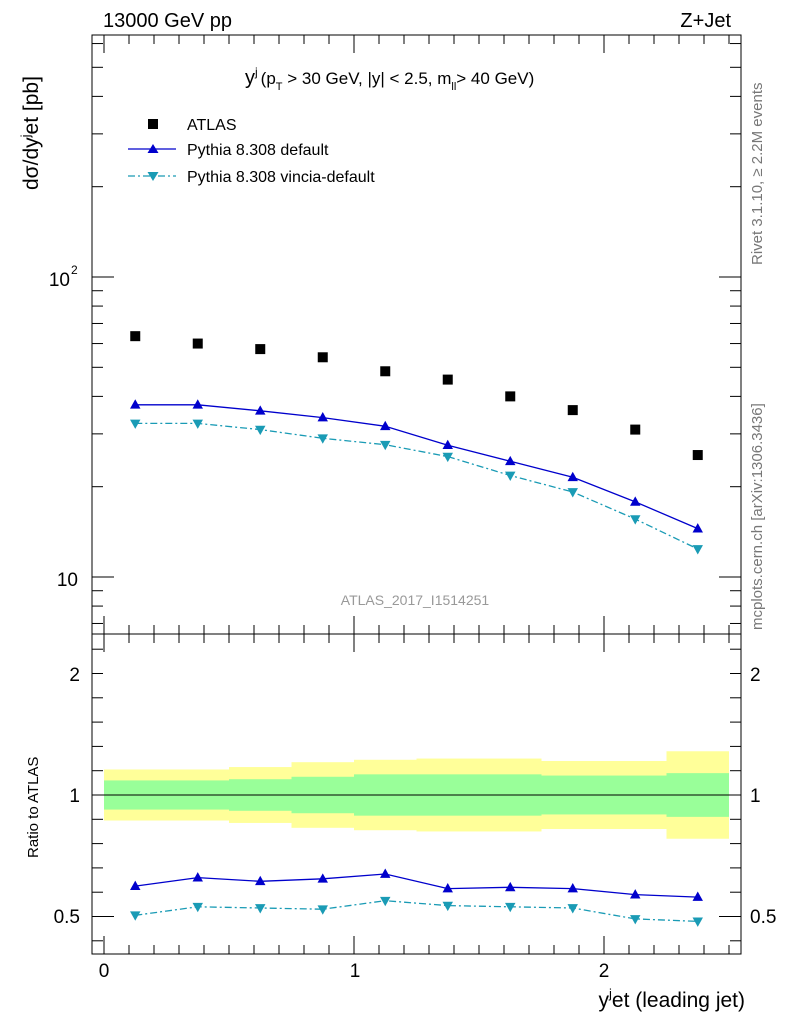  What do you see at coordinates (281, 177) in the screenshot?
I see `legend-label-vincia: Pythia 8.308 vincia-default` at bounding box center [281, 177].